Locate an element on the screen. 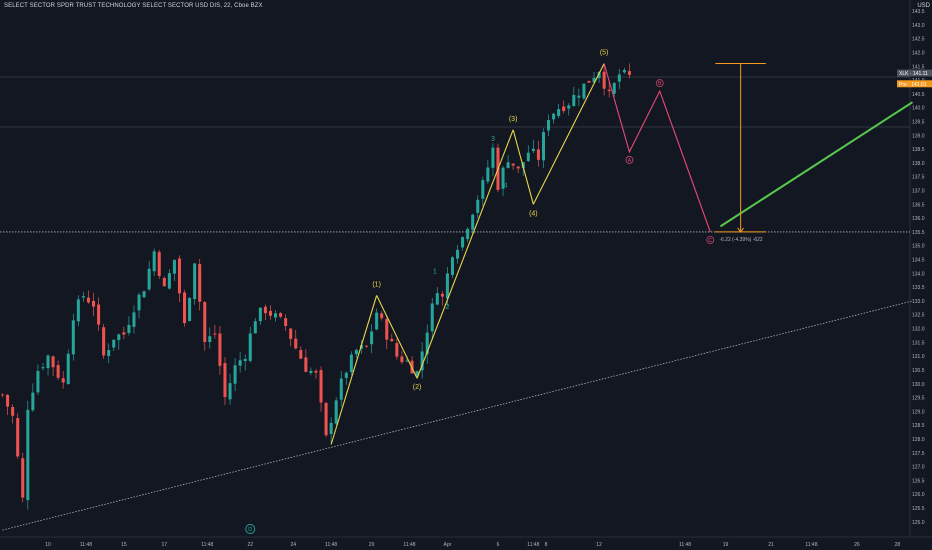 The height and width of the screenshot is (550, 932). price-tag-label: Pre · 141.01 is located at coordinates (913, 85).